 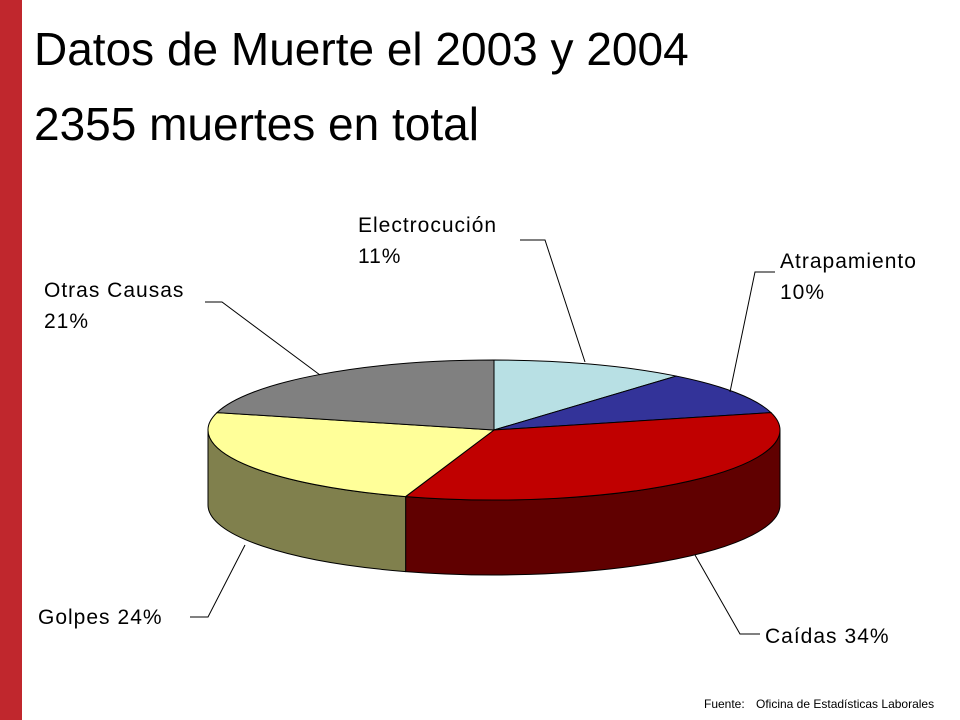 What do you see at coordinates (845, 704) in the screenshot?
I see `source: Oficina de Estadísticas Laborales` at bounding box center [845, 704].